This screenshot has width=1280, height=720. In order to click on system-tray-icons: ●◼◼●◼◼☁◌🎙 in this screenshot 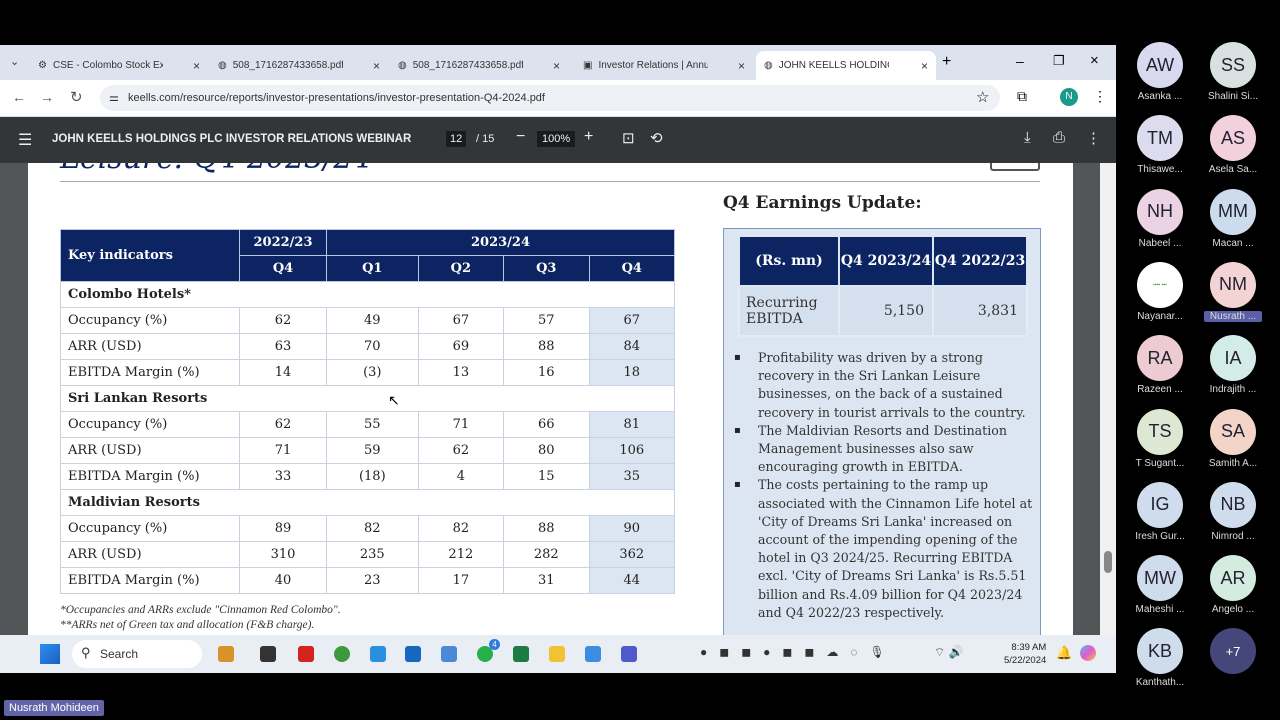, I will do `click(798, 652)`.